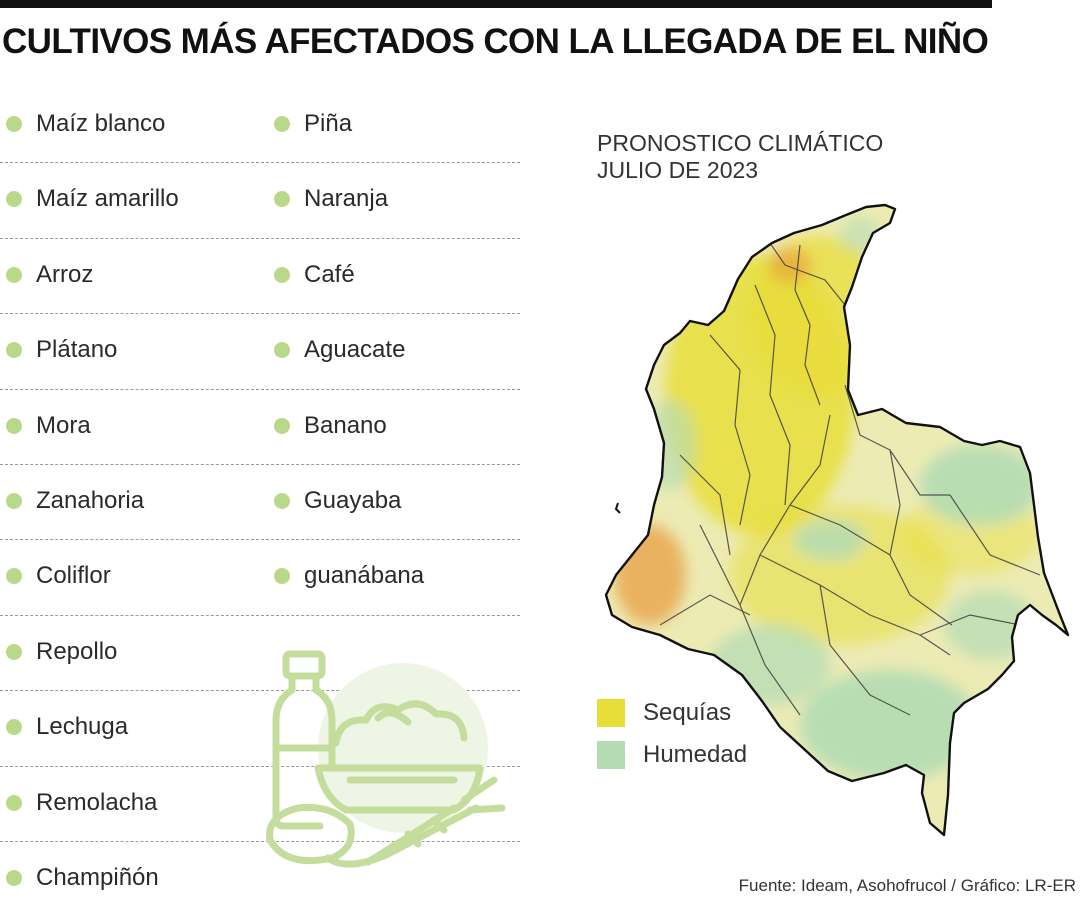 The image size is (1080, 916). What do you see at coordinates (73, 576) in the screenshot?
I see `crop-label: Coliflor` at bounding box center [73, 576].